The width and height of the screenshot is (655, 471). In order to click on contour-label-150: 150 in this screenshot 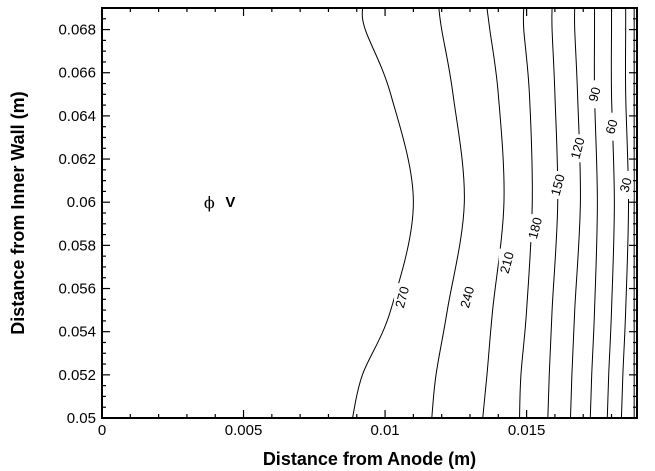, I will do `click(558, 185)`.